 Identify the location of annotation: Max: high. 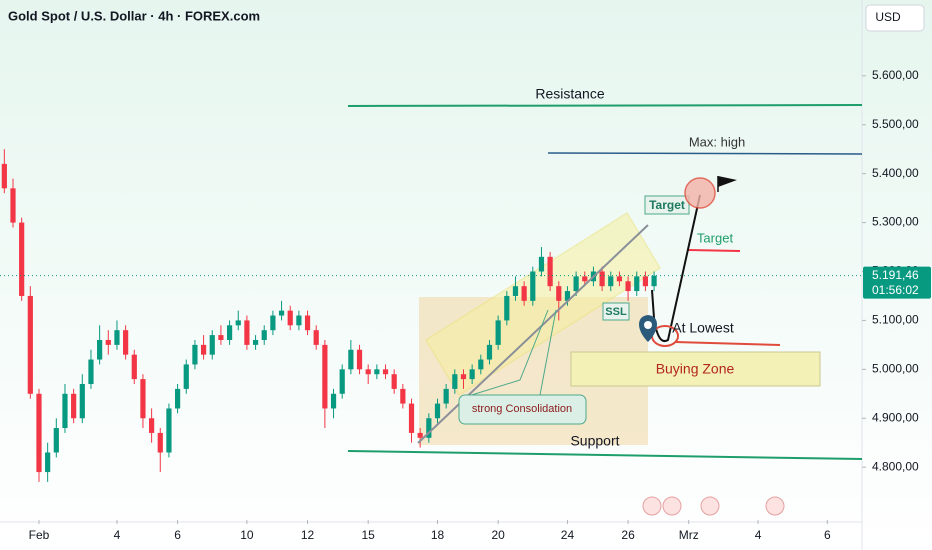
(717, 141).